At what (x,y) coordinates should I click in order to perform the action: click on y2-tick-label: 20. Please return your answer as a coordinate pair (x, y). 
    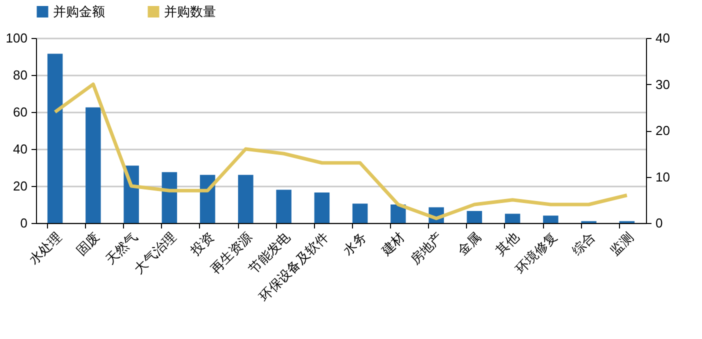
    Looking at the image, I should click on (663, 130).